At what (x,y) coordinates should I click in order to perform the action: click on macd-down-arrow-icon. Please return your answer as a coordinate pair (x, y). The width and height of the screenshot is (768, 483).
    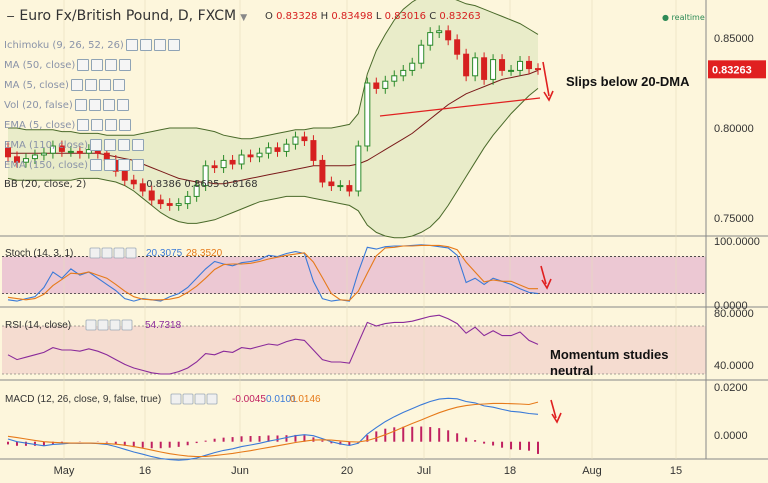
    Looking at the image, I should click on (556, 418).